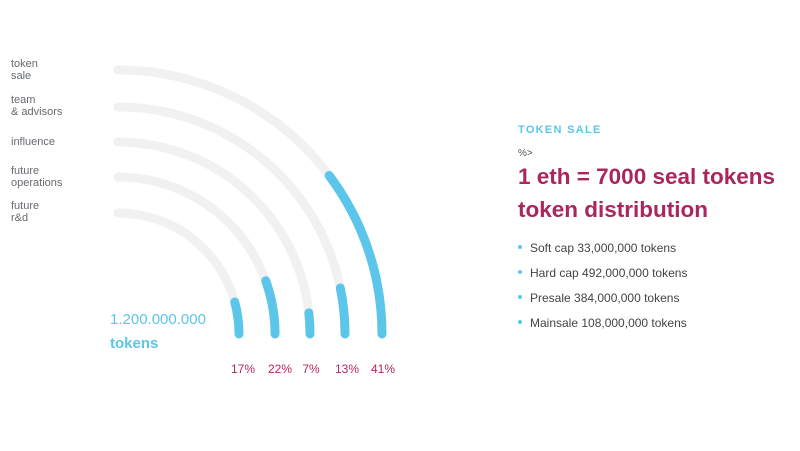  What do you see at coordinates (309, 323) in the screenshot?
I see `arc-bar-influence` at bounding box center [309, 323].